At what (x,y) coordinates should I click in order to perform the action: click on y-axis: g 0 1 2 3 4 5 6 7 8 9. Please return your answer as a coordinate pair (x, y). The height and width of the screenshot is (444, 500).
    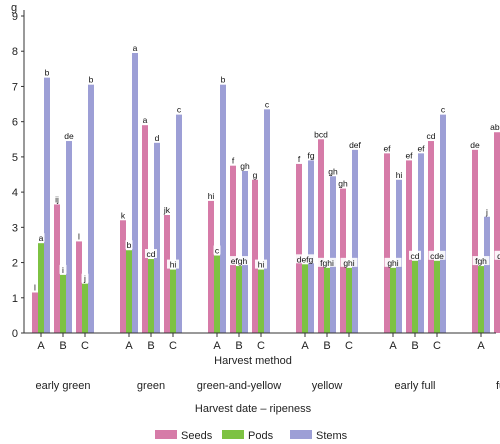
    Looking at the image, I should click on (18, 171).